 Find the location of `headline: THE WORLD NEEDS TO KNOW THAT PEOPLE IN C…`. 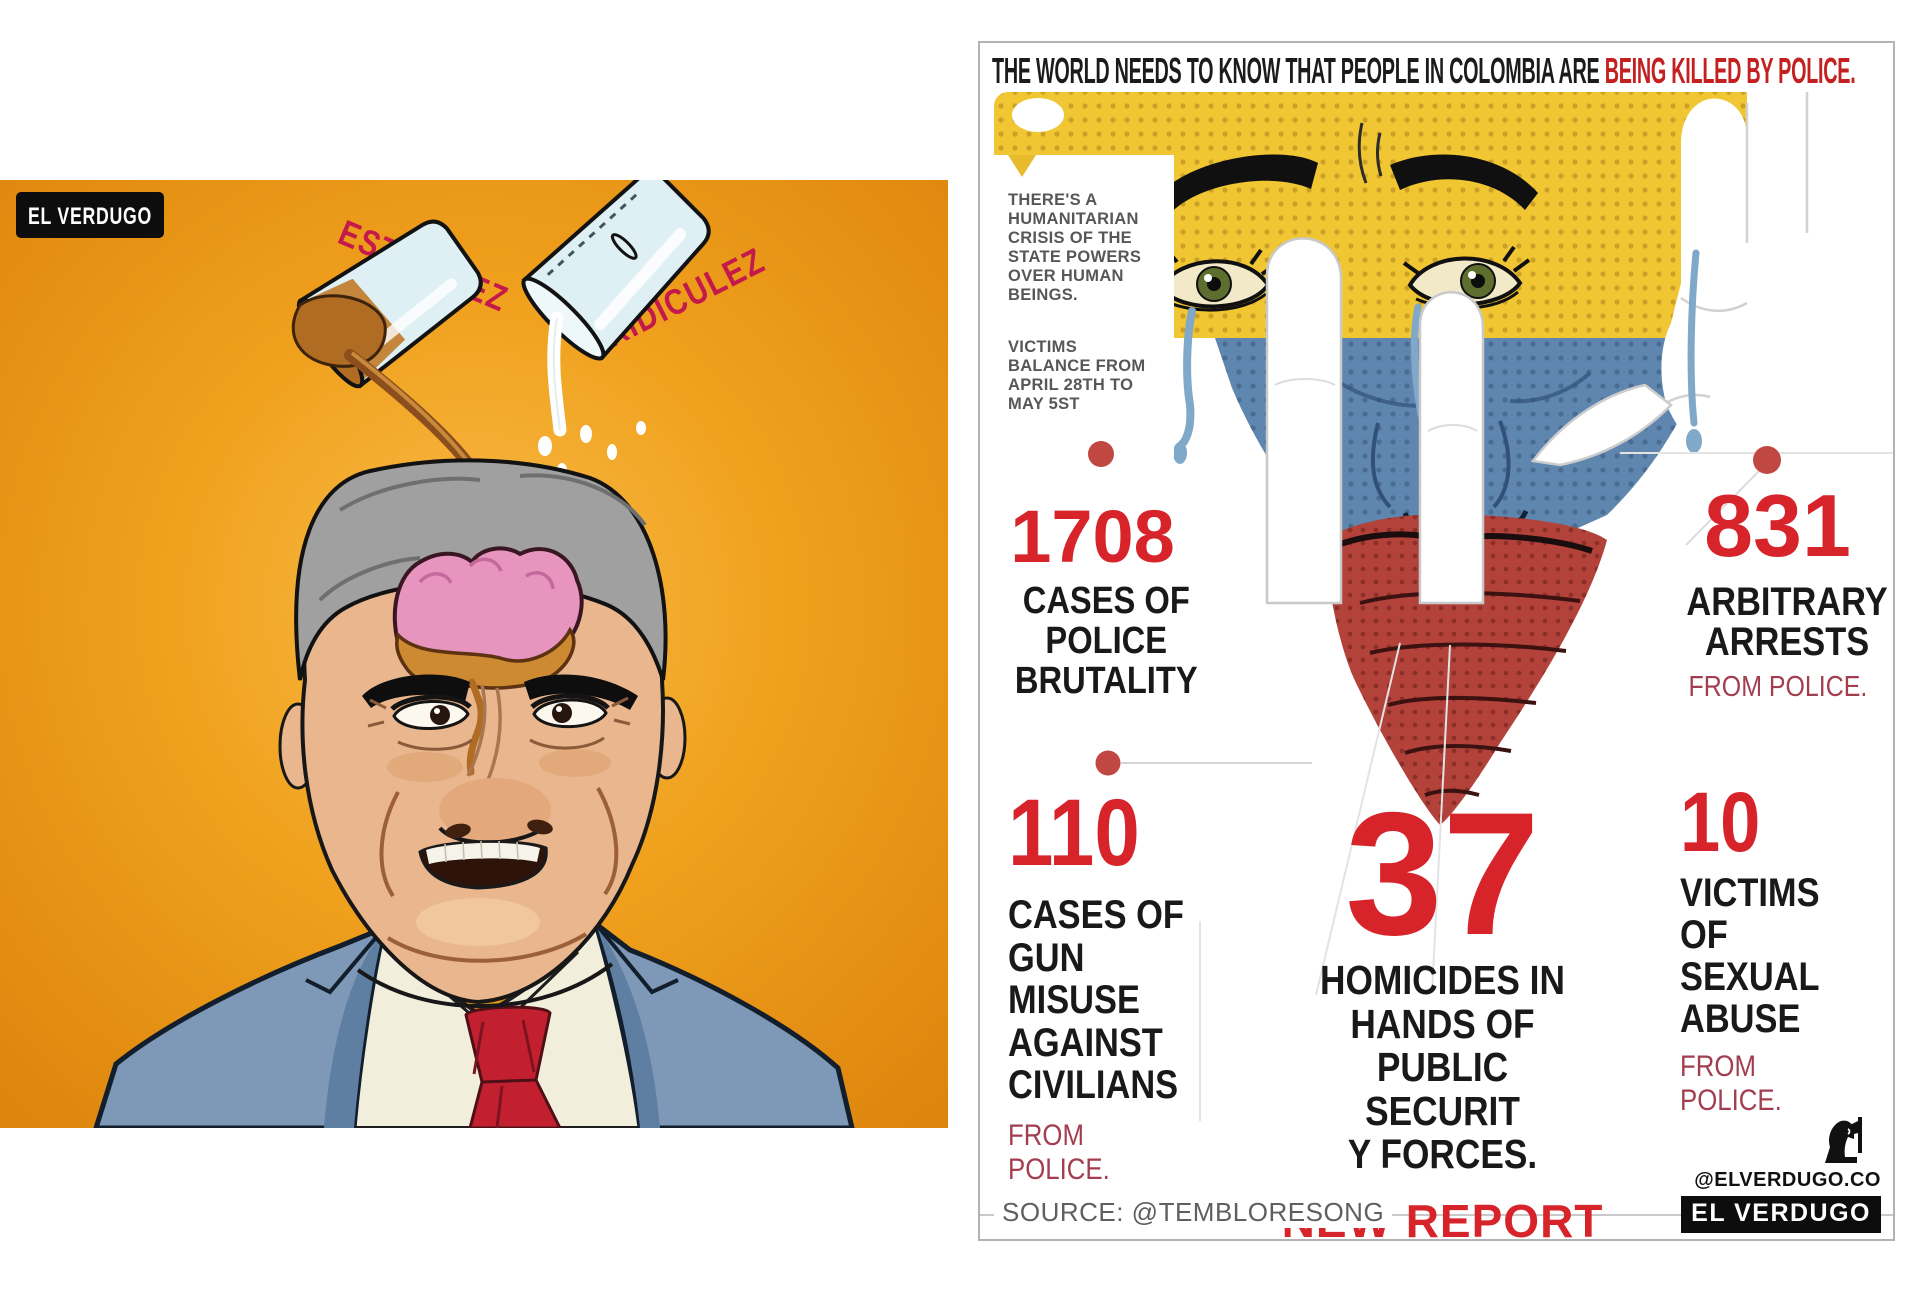

headline: THE WORLD NEEDS TO KNOW THAT PEOPLE IN C… is located at coordinates (1424, 70).